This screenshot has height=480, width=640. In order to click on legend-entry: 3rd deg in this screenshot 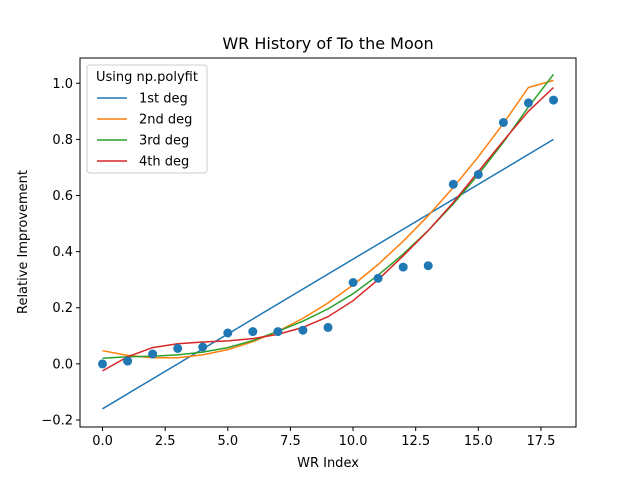, I will do `click(164, 141)`.